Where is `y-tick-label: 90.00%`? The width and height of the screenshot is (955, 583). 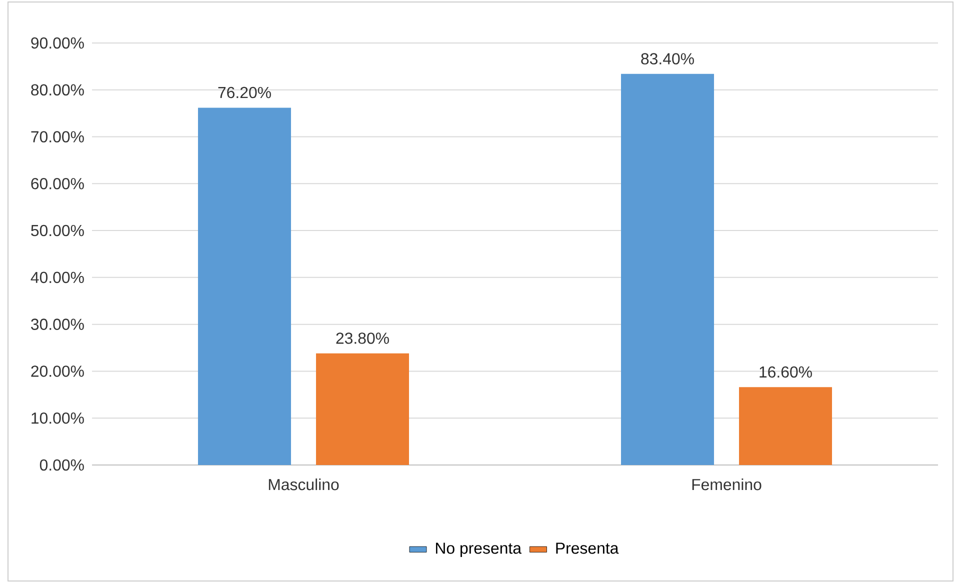 y-tick-label: 90.00% is located at coordinates (57, 43).